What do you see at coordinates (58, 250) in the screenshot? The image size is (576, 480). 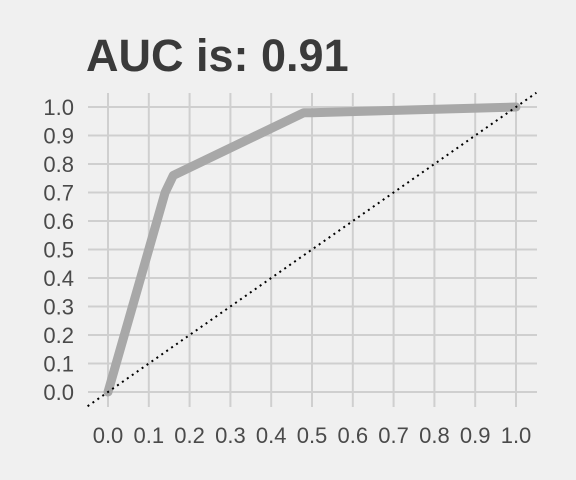 I see `y-tick-label: 0.5` at bounding box center [58, 250].